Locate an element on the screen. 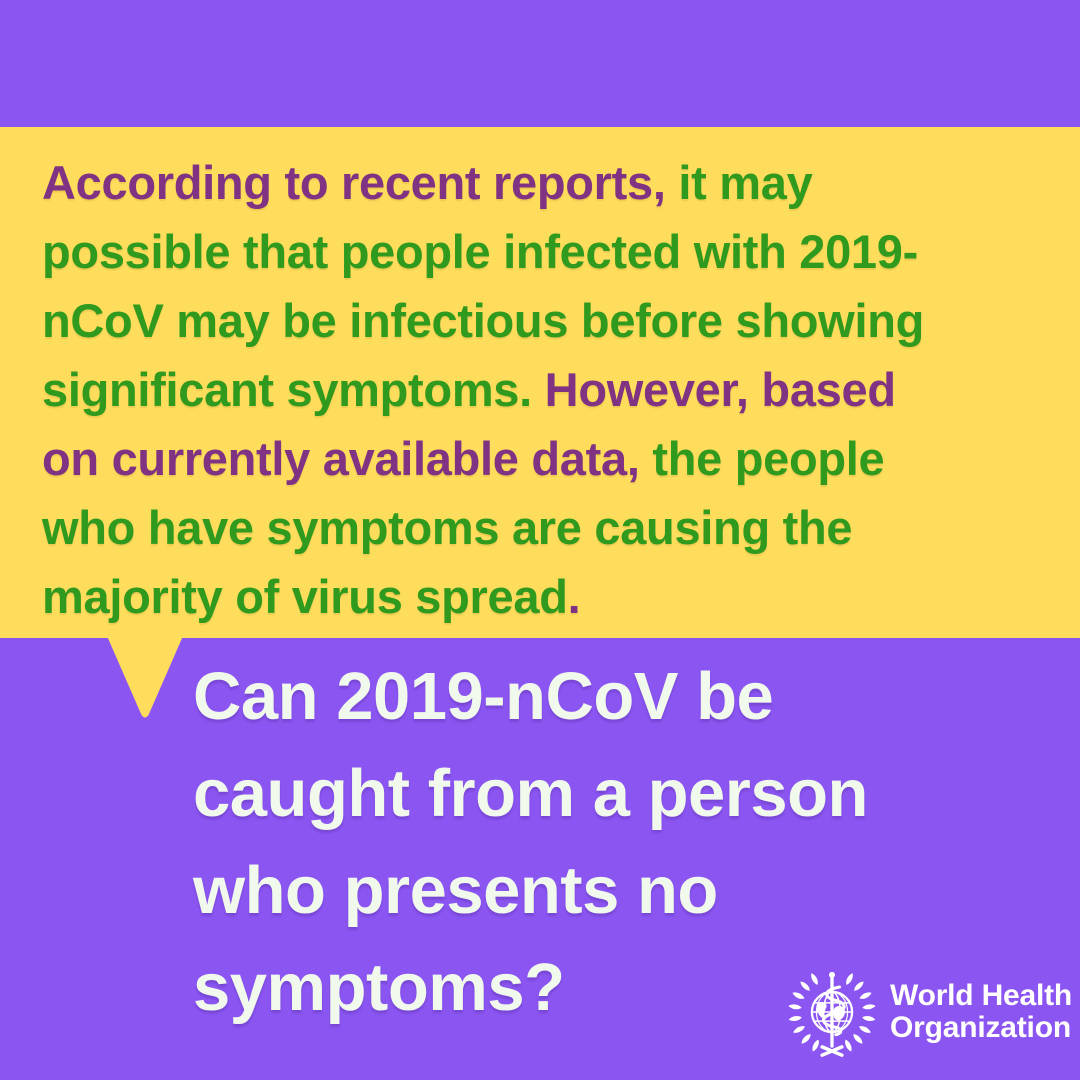 This screenshot has width=1080, height=1080. who-wordmark-line1: World Health is located at coordinates (981, 995).